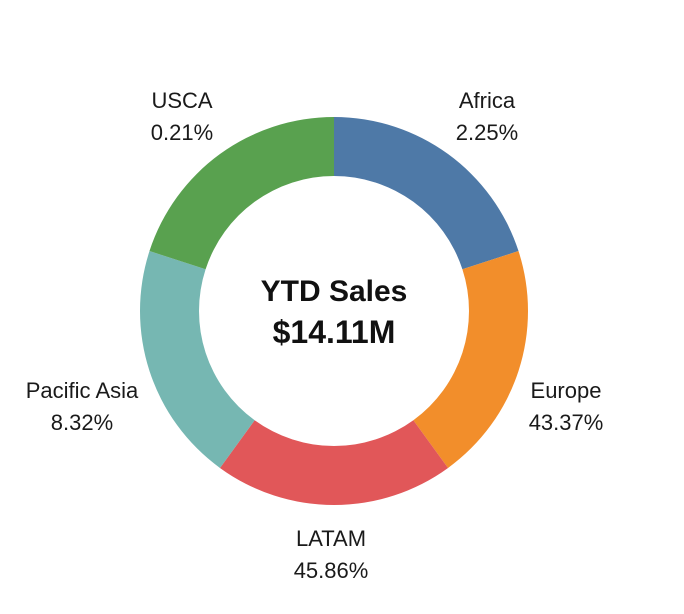  Describe the element at coordinates (331, 570) in the screenshot. I see `slice-percent-latam: 45.86%` at that location.